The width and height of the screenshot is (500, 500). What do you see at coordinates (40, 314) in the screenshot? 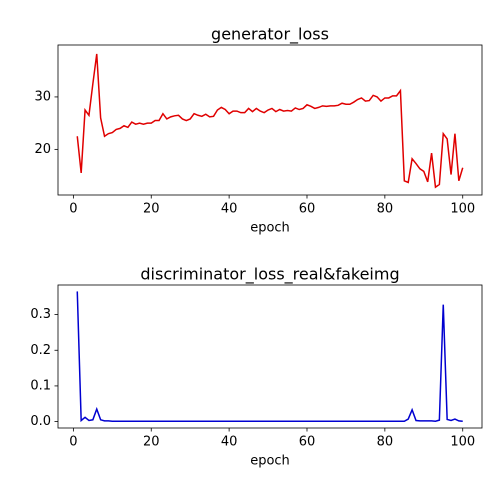
I see `y-tick-label: 0.3` at bounding box center [40, 314].